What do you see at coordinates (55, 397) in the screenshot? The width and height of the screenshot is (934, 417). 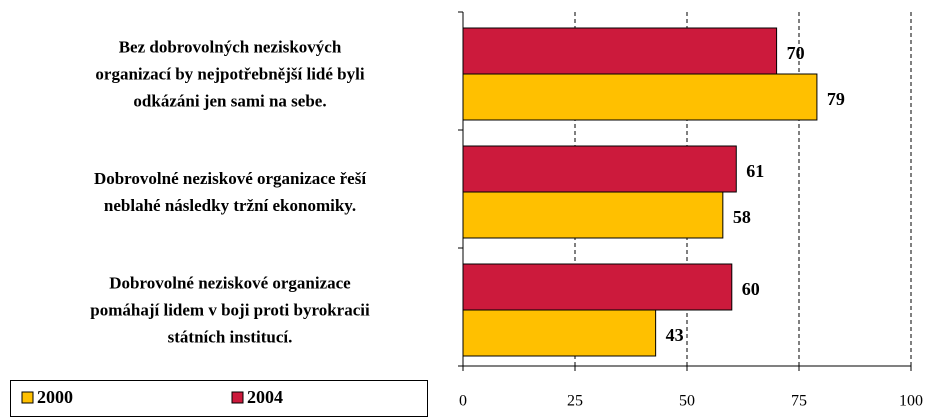 I see `legend-label: 2000` at bounding box center [55, 397].